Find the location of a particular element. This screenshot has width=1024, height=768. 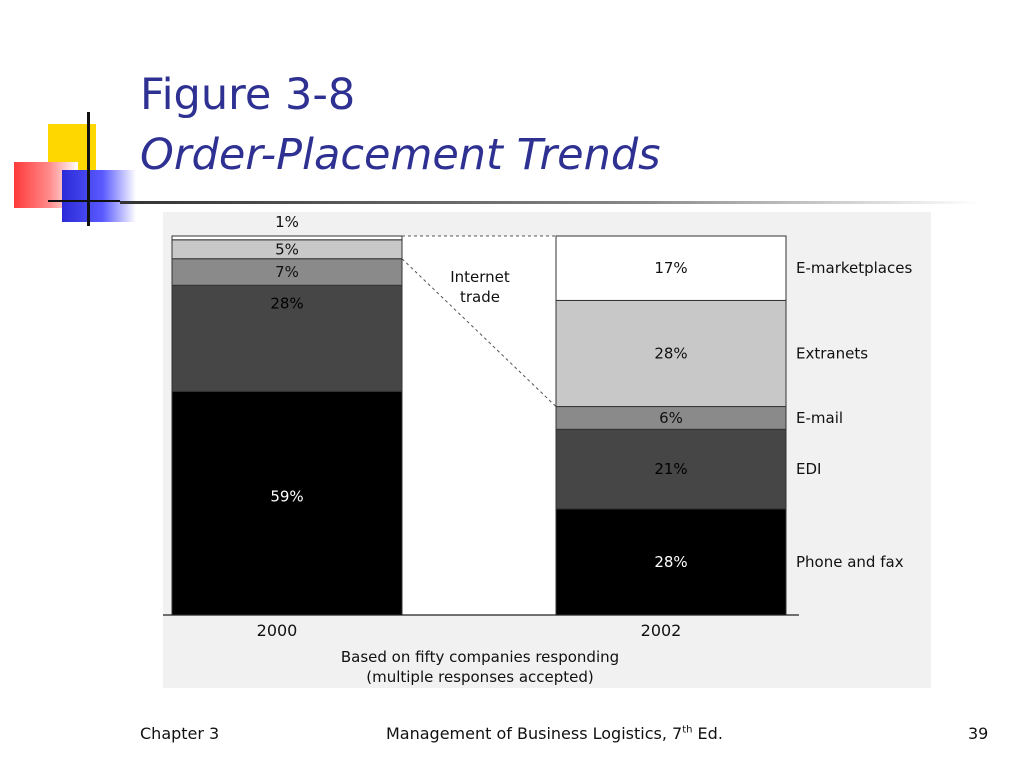

bar-2002-extranets is located at coordinates (671, 353).